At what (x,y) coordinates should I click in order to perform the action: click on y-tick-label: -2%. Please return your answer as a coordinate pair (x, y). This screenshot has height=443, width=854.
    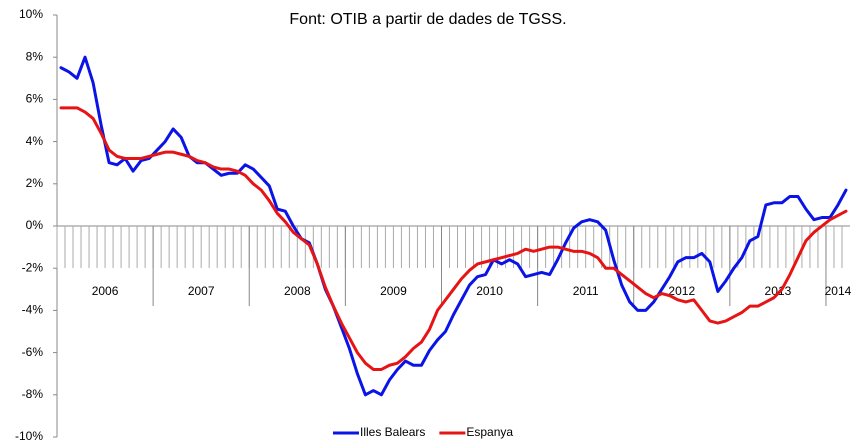
    Looking at the image, I should click on (33, 267).